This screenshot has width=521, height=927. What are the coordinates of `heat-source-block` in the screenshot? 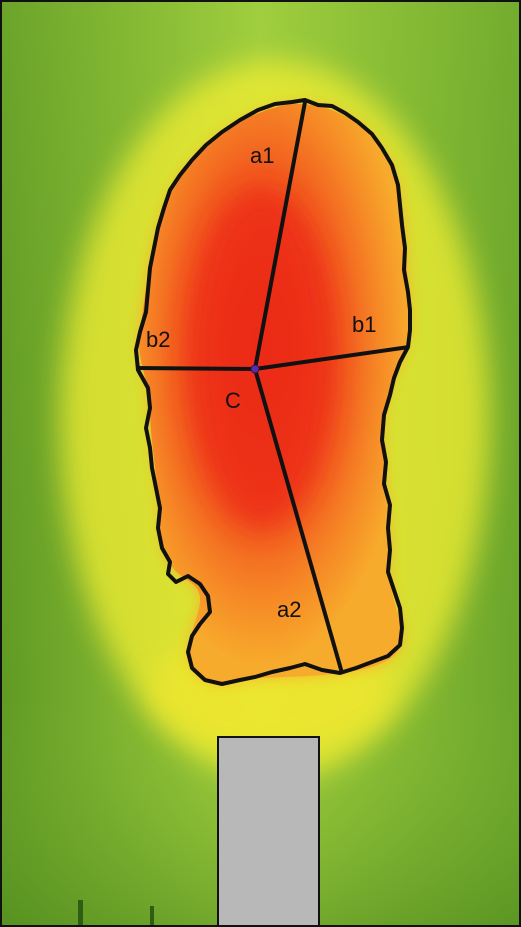 It's located at (268, 831).